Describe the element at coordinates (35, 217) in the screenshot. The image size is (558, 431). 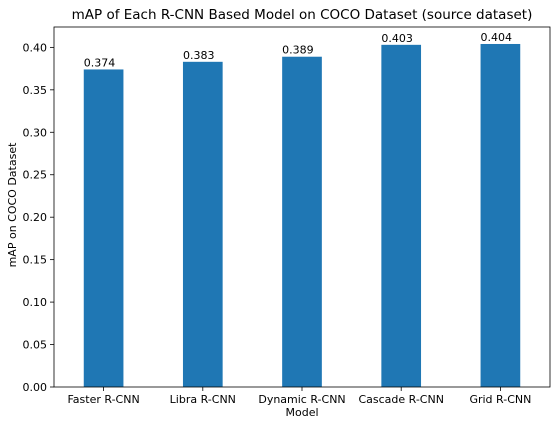
I see `y-tick-label: 0.20` at that location.